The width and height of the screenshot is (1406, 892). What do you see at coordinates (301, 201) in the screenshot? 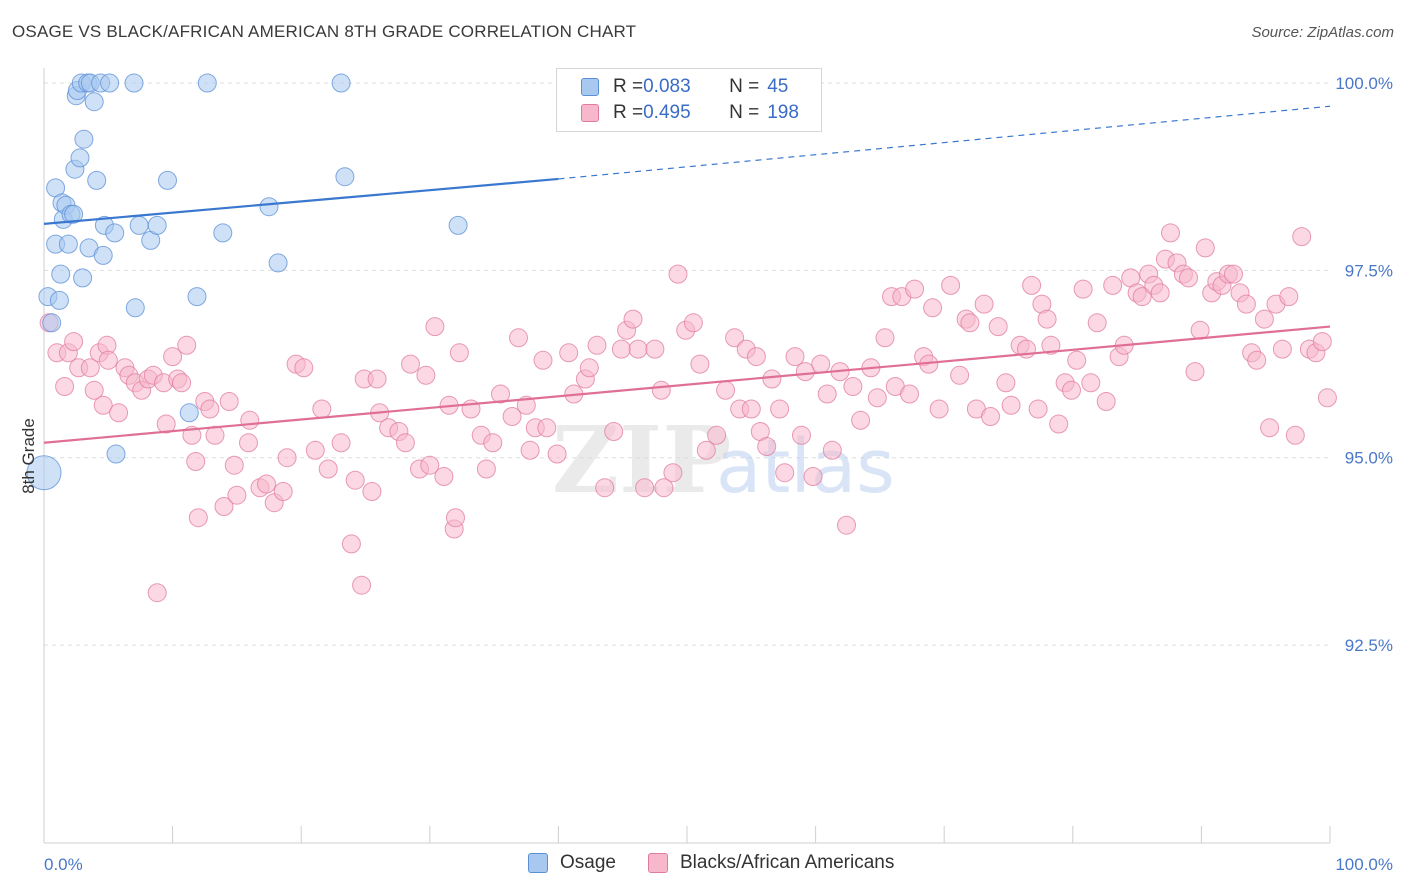
I see `trend-line-osage` at bounding box center [301, 201].